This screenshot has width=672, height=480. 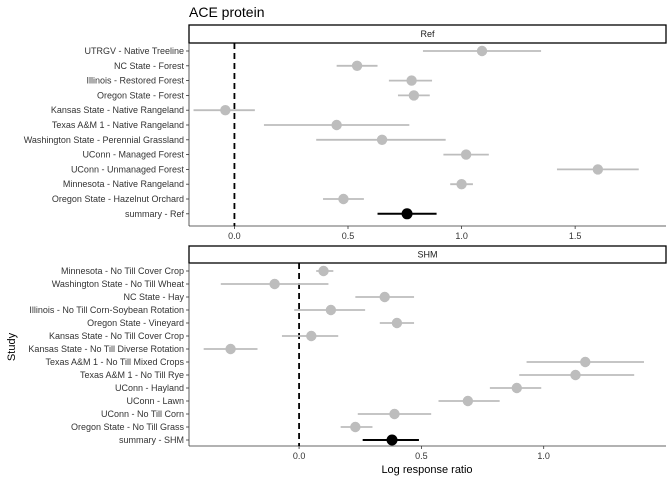 What do you see at coordinates (155, 401) in the screenshot?
I see `study-label: UConn - Lawn` at bounding box center [155, 401].